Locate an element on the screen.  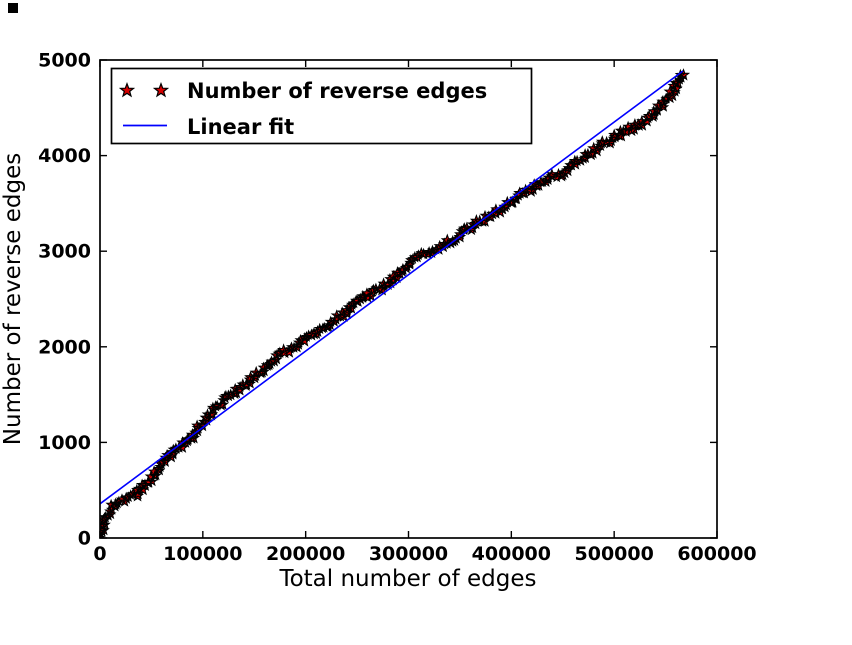
y-tick-label: 3000 is located at coordinates (64, 252).